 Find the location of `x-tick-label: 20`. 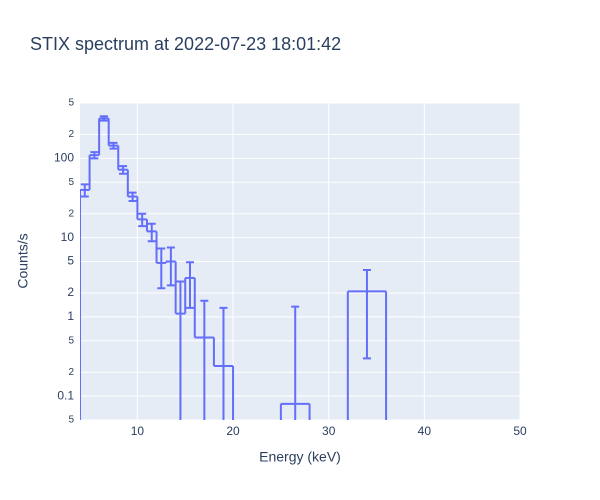

x-tick-label: 20 is located at coordinates (233, 431).